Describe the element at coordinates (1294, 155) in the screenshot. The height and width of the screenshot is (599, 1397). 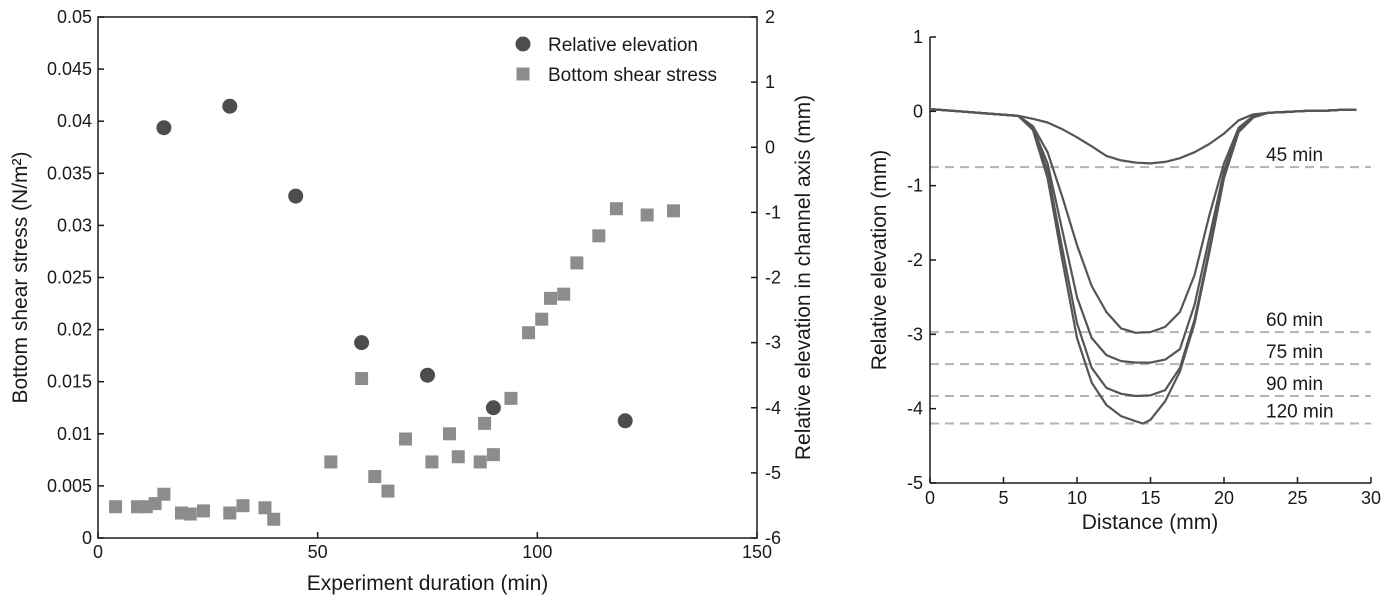
I see `profile-label-45-min: 45 min` at that location.